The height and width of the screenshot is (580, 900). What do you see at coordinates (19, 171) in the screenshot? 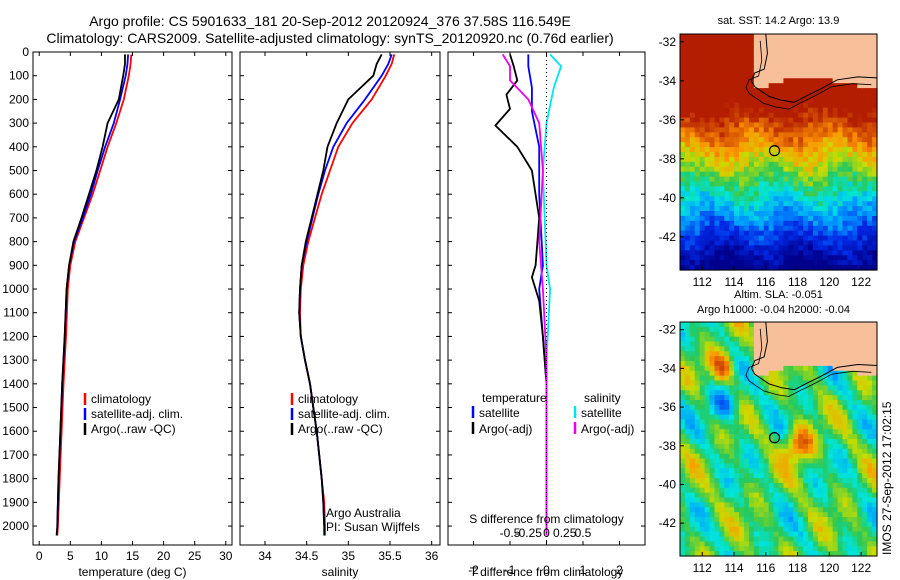
I see `depth-tick-label: 500` at bounding box center [19, 171].